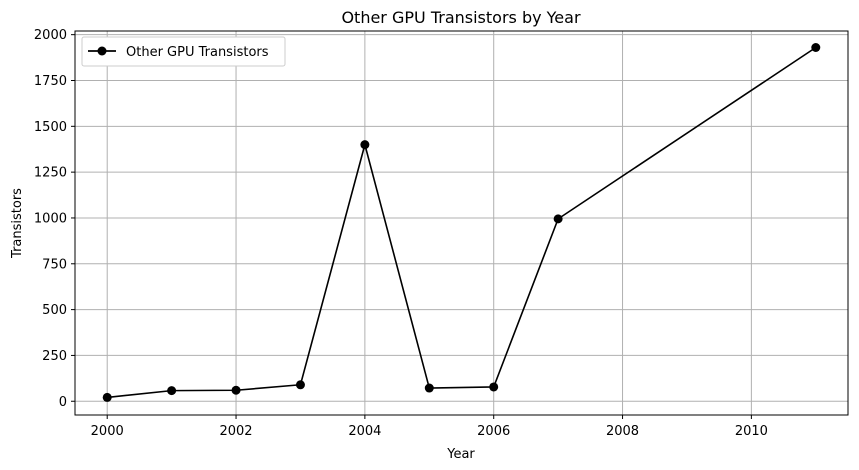 The image size is (859, 470). I want to click on y-ticks: 0 250 500 750 1000 1250 1500 1750 2000, so click(54, 219).